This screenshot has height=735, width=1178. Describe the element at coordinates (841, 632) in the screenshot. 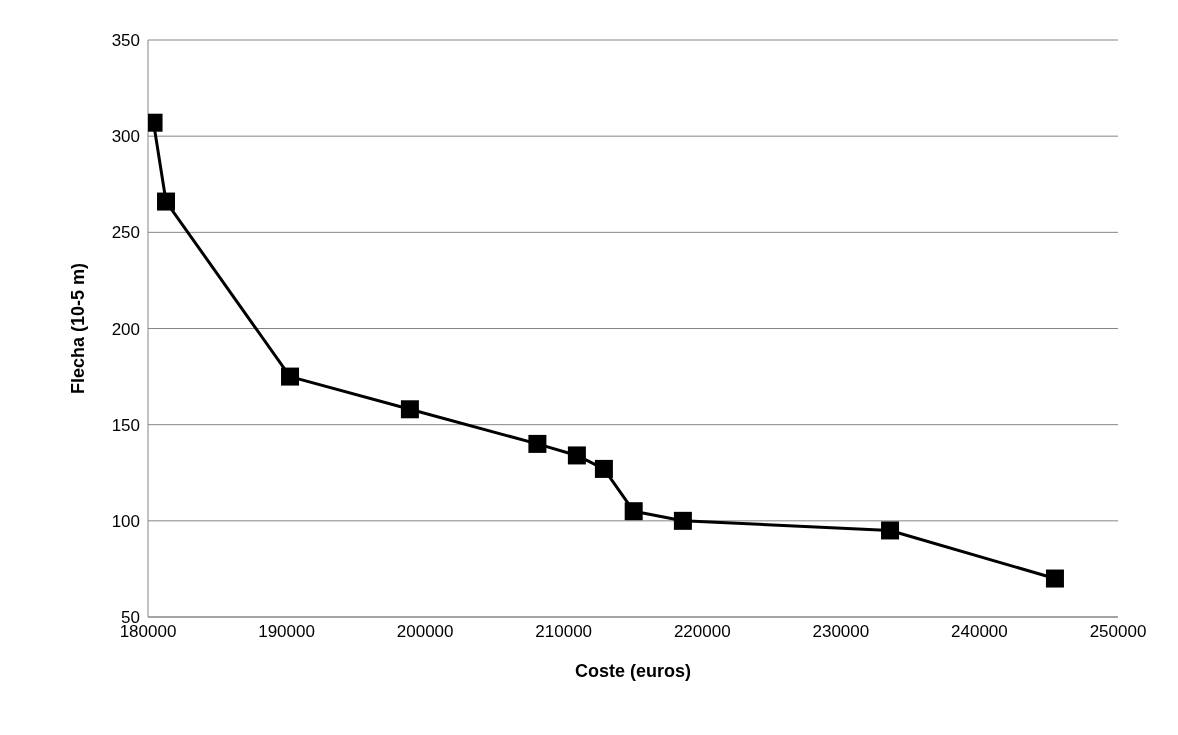

I see `x-tick-label: 230000` at that location.